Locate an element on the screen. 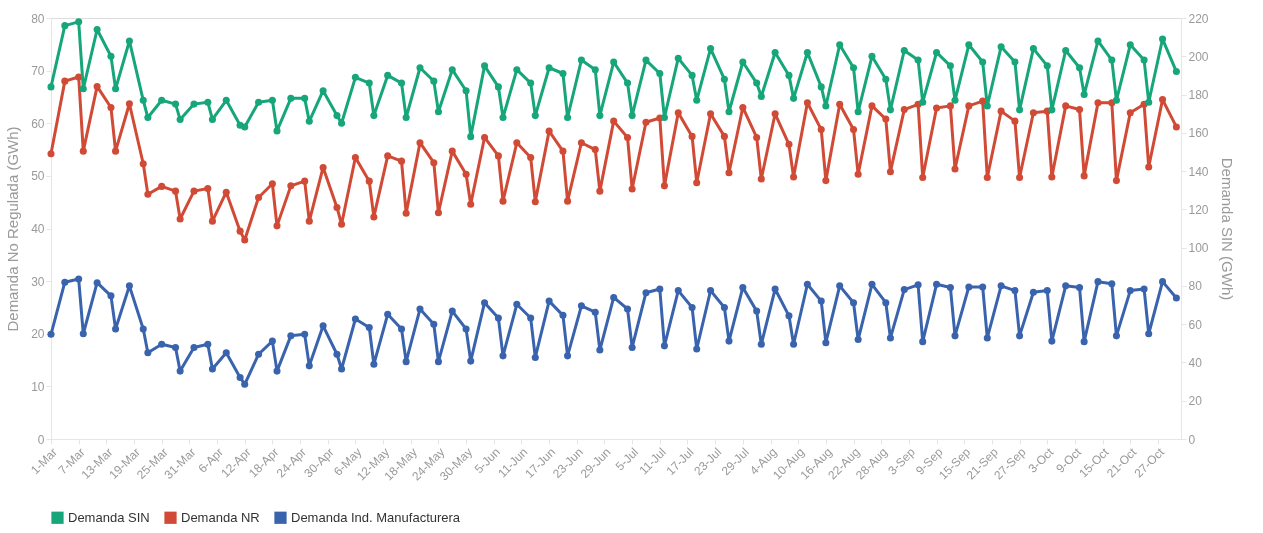  y-tick-label: 50 is located at coordinates (38, 176).